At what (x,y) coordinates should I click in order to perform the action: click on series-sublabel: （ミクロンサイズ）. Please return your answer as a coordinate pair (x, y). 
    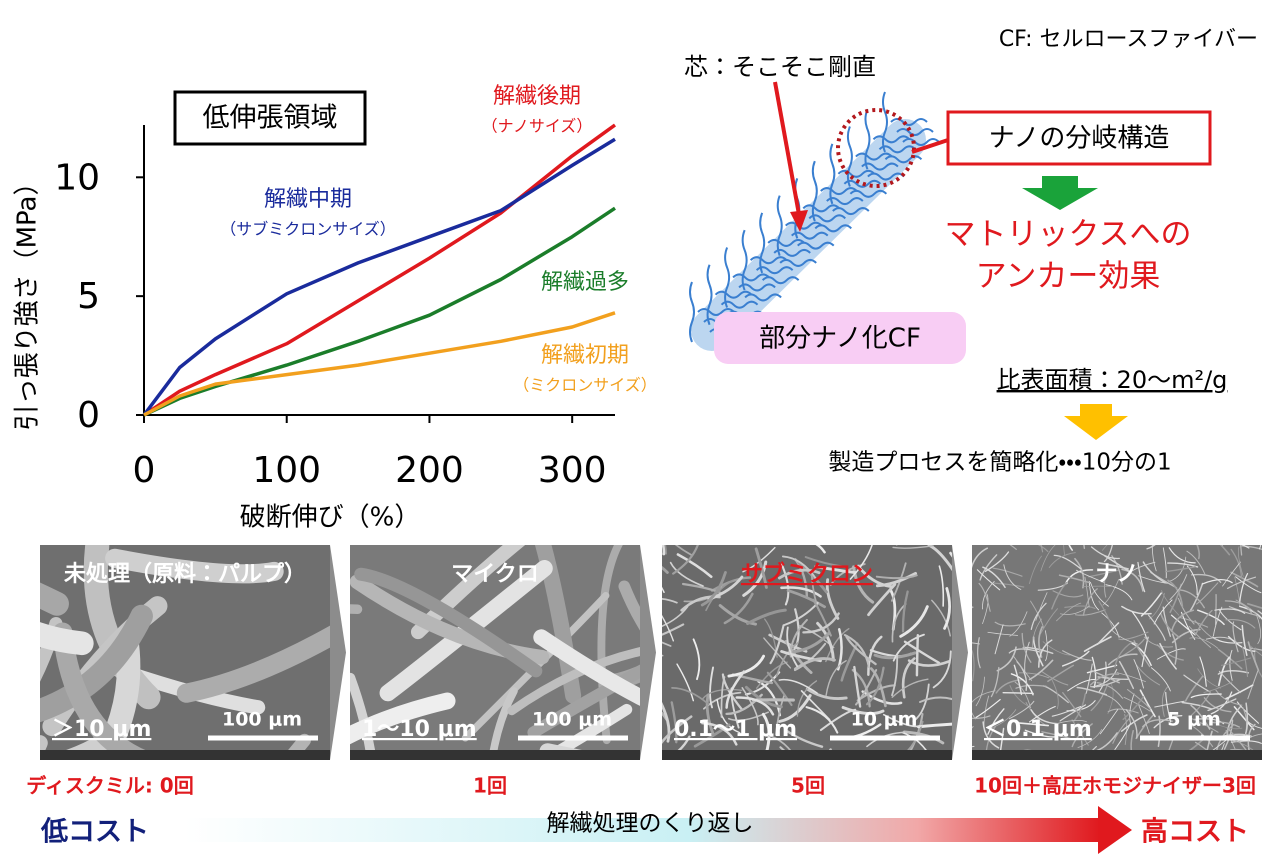
    Looking at the image, I should click on (585, 385).